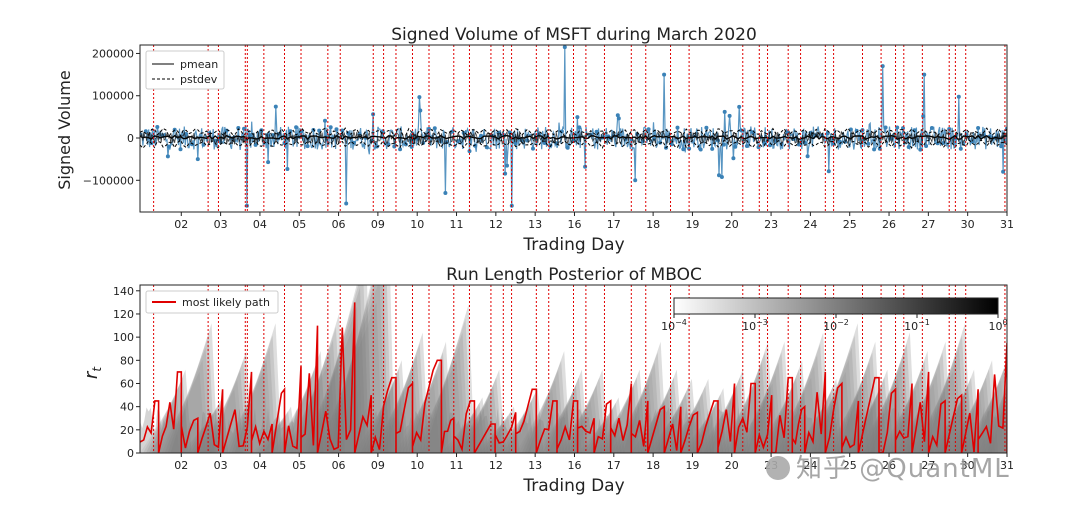 This screenshot has height=510, width=1080. I want to click on bottom-x-tick-label: 09, so click(378, 465).